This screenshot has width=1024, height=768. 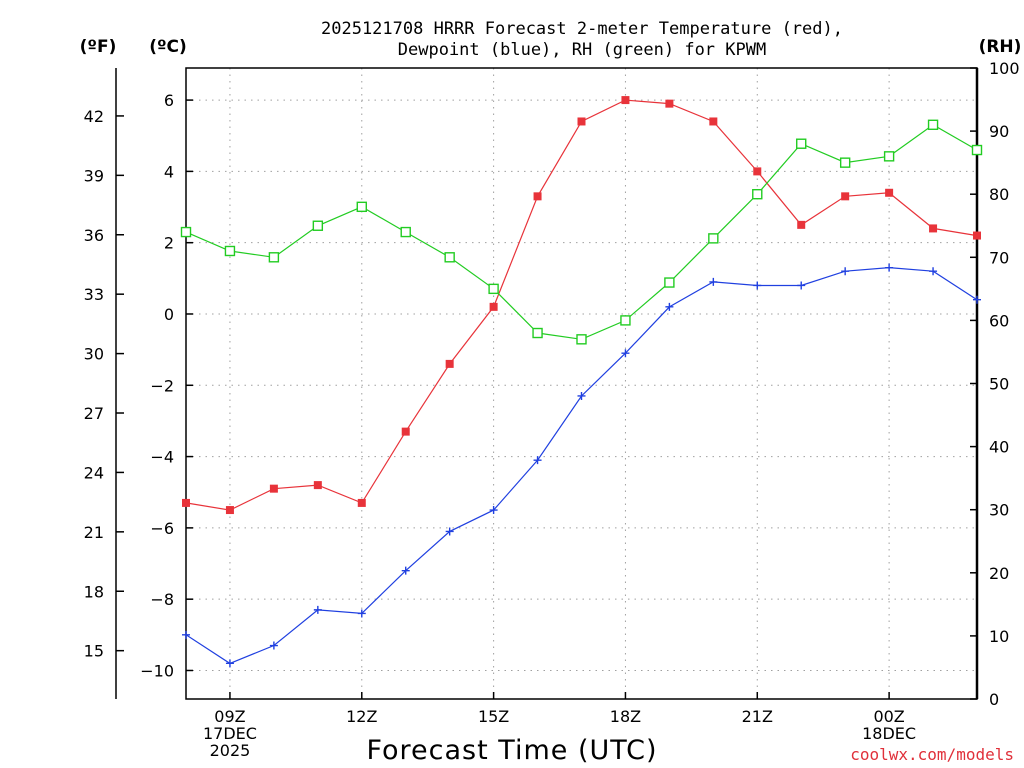 What do you see at coordinates (999, 320) in the screenshot?
I see `rh-tick-label: 60` at bounding box center [999, 320].